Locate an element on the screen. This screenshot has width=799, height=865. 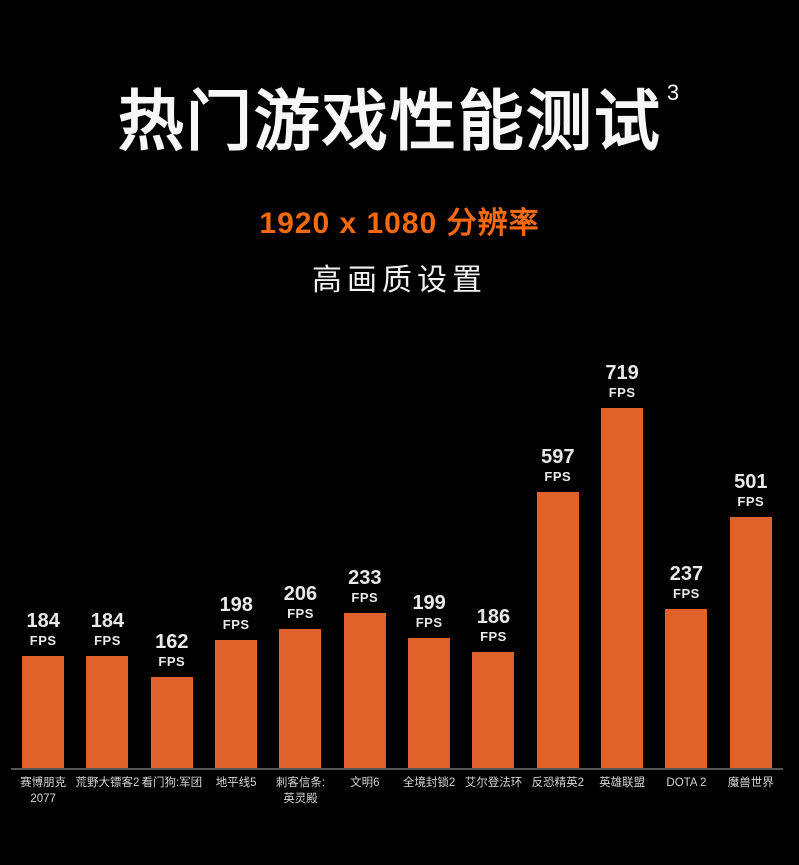
bar-value: 719 is located at coordinates (622, 373).